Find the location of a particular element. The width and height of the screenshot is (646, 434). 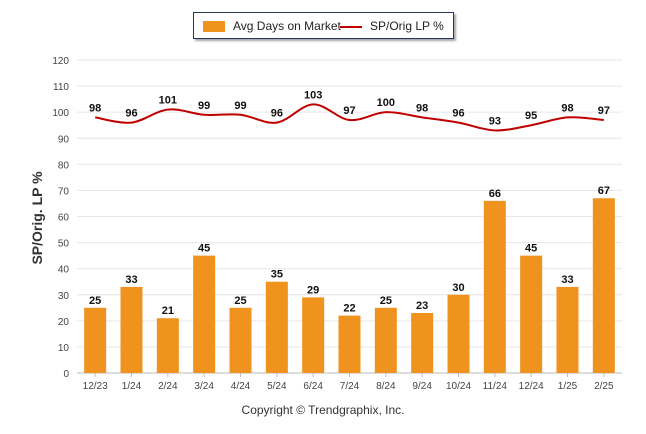

legend-swatch-bar is located at coordinates (214, 26).